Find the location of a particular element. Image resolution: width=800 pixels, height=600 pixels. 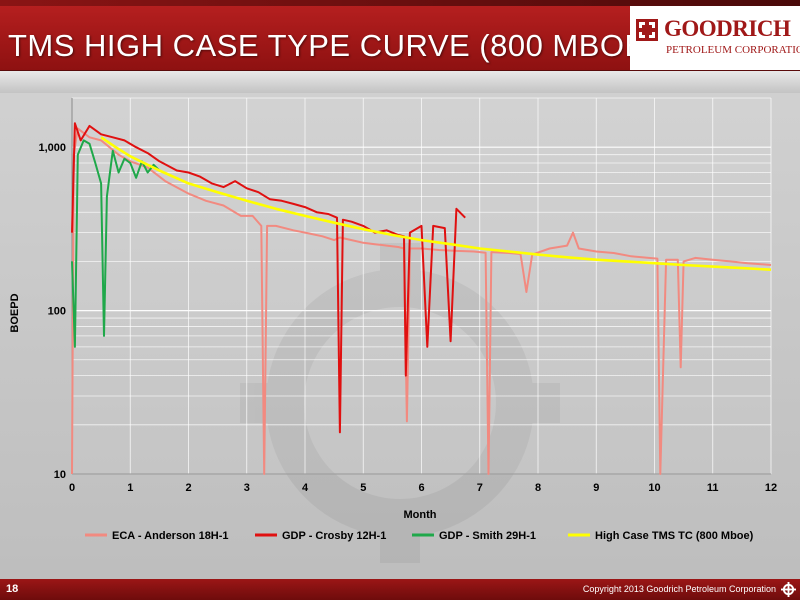

legend-label: High Case TMS TC (800 Mboe) is located at coordinates (674, 536).